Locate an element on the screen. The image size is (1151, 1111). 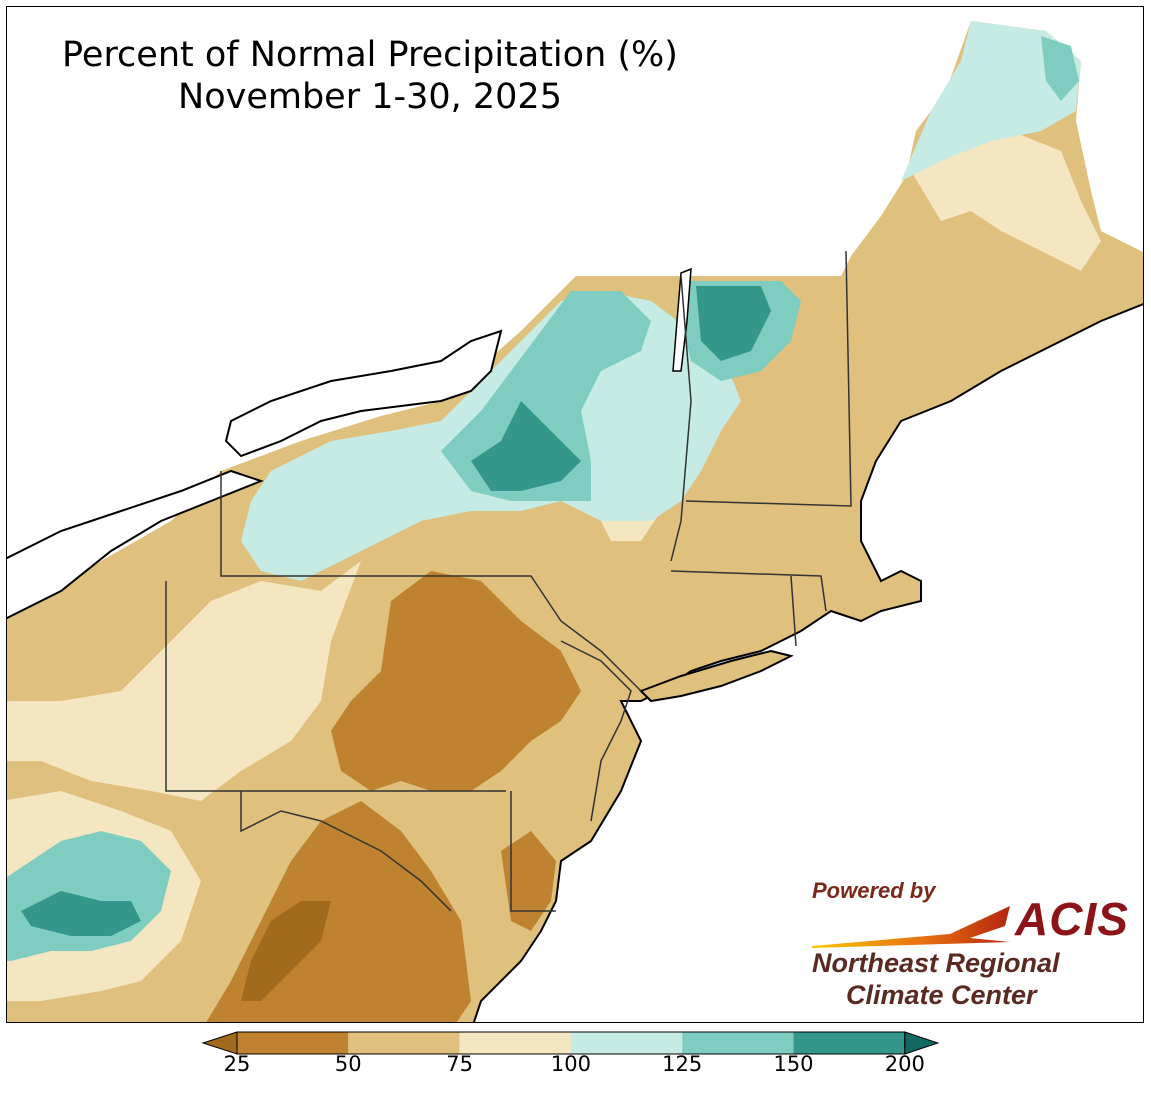
acis-swoosh-graphic is located at coordinates (911, 927).